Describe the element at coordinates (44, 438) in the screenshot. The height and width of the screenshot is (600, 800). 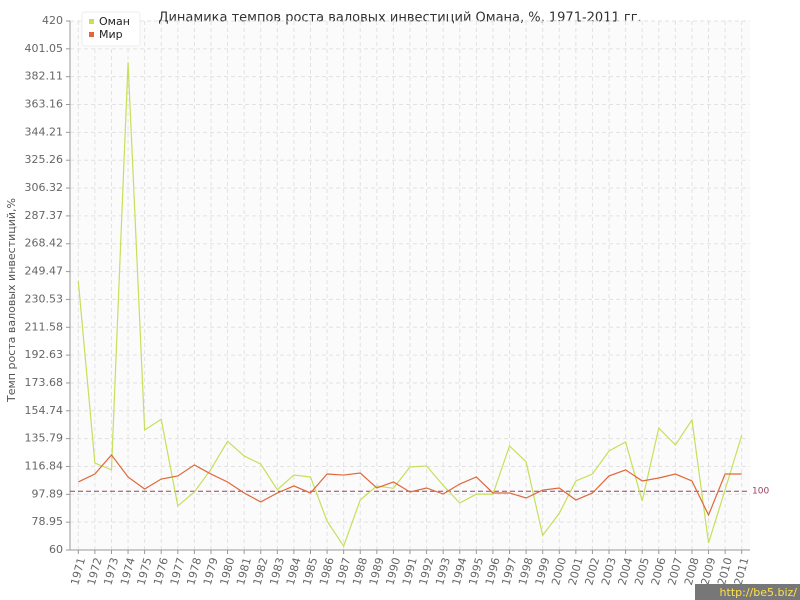
I see `y-tick-label: 135.79` at that location.